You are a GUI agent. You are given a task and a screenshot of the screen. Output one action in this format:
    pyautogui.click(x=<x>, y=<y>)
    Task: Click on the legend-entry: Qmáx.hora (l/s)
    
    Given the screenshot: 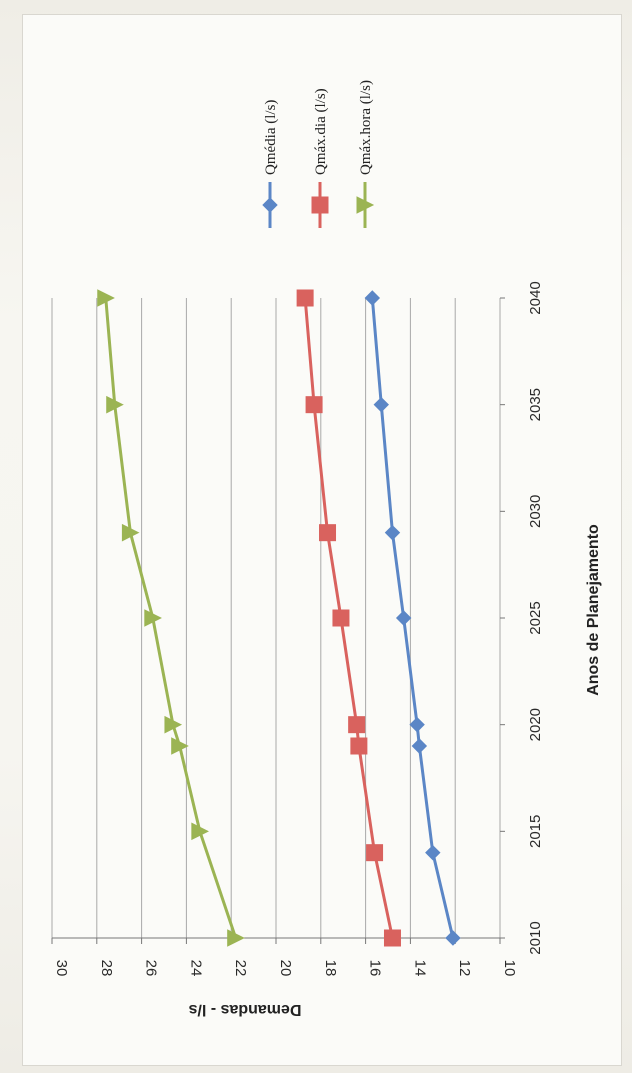 What is the action you would take?
    pyautogui.click(x=365, y=154)
    